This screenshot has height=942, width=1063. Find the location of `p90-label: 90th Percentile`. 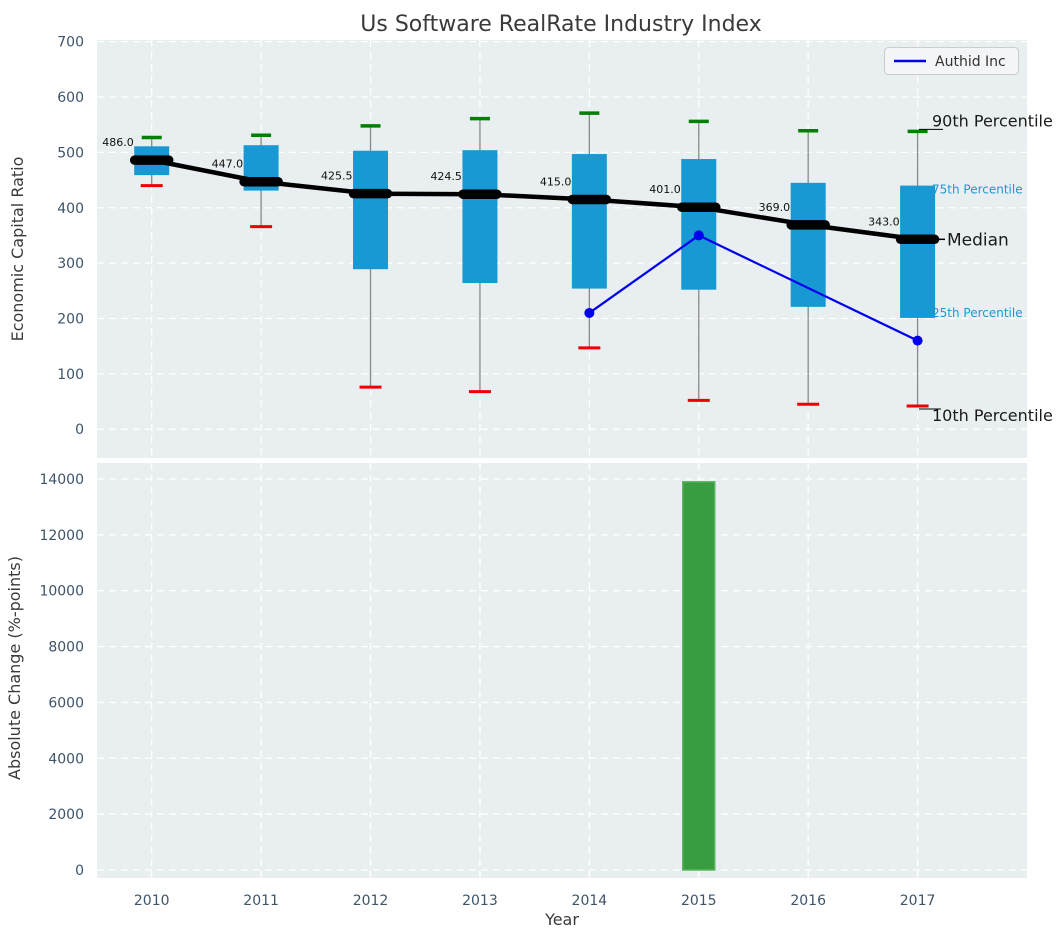

p90-label: 90th Percentile is located at coordinates (992, 120).